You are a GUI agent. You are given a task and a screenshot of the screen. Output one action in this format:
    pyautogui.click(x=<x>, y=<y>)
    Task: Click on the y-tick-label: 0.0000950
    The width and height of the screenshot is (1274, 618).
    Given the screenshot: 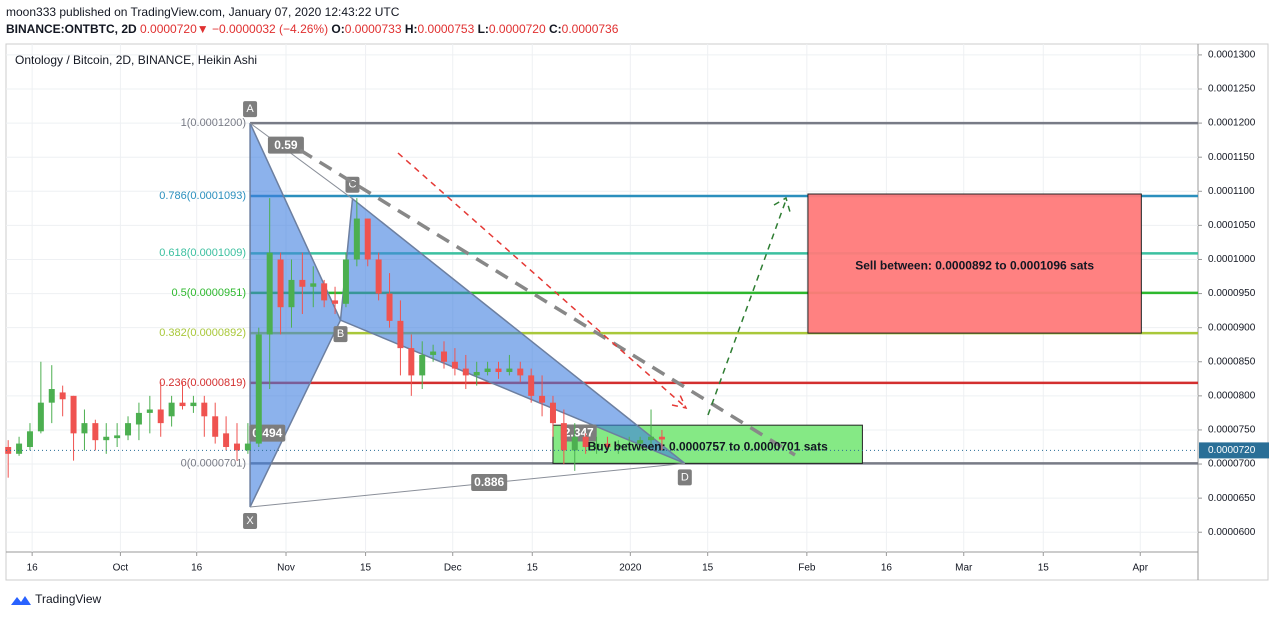 What is the action you would take?
    pyautogui.click(x=1232, y=293)
    